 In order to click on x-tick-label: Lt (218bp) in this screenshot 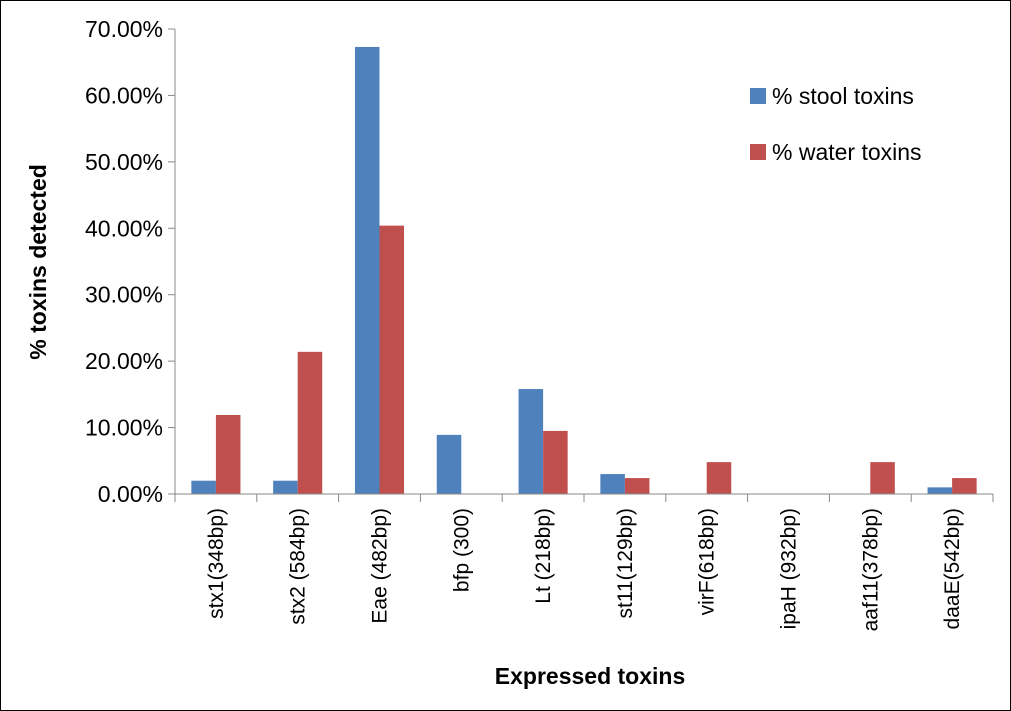, I will do `click(543, 556)`.